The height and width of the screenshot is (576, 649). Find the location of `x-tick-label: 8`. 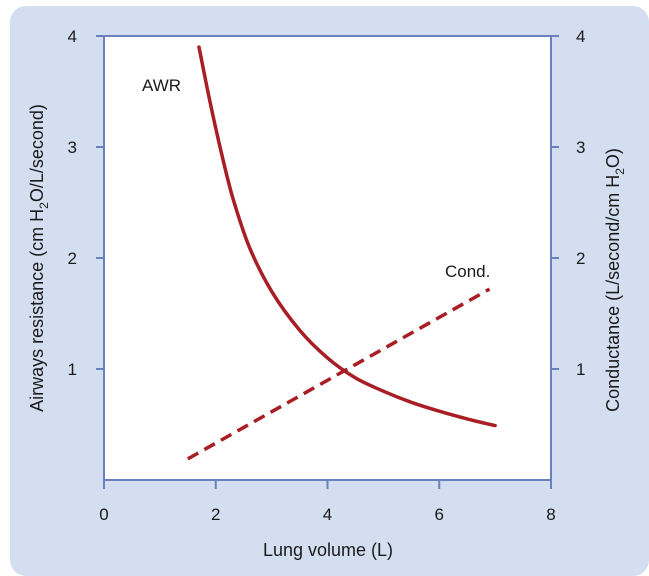

x-tick-label: 8 is located at coordinates (550, 514).